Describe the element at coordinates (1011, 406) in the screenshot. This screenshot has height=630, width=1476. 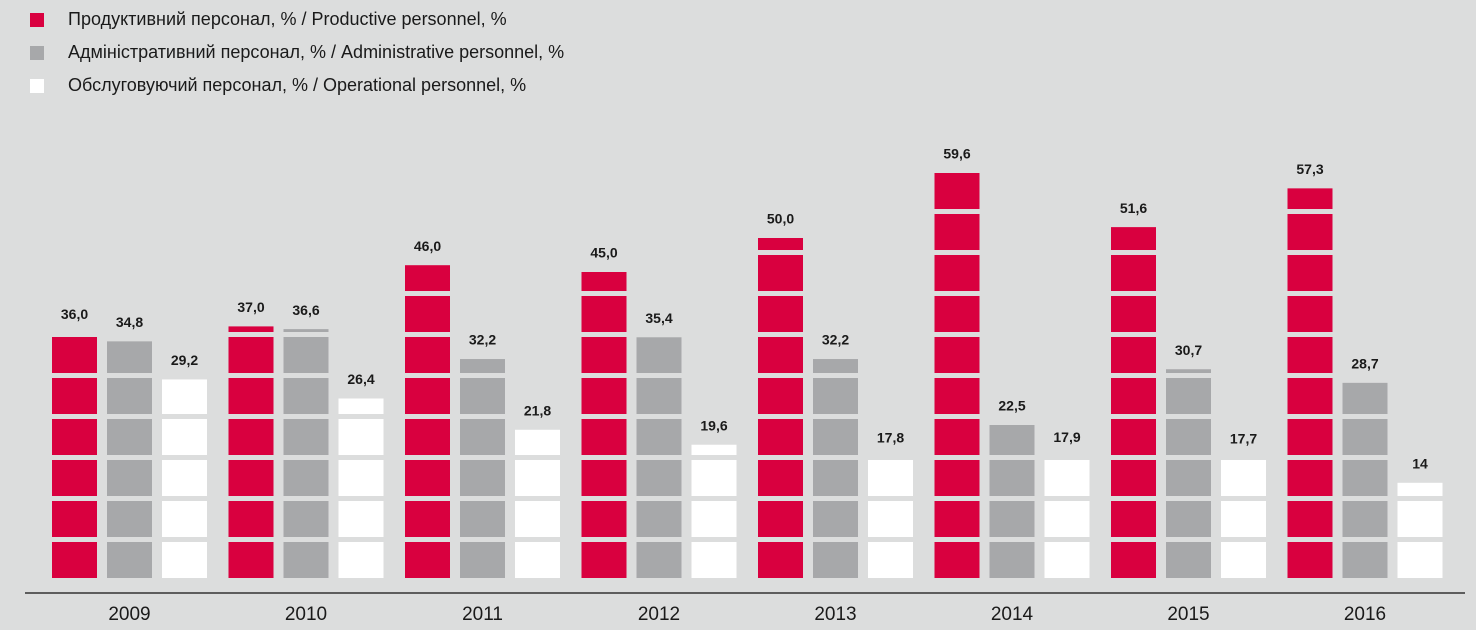
I see `value-label: 22,5` at that location.